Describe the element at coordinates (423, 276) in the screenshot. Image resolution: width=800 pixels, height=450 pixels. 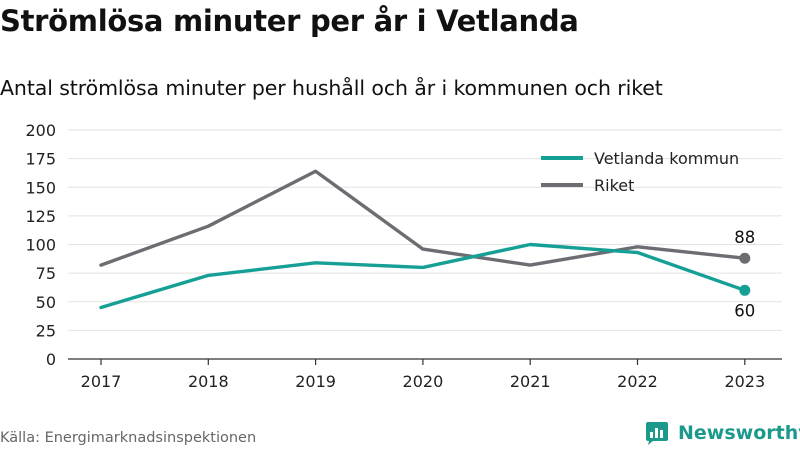
I see `series-line-vetlanda-kommun` at that location.